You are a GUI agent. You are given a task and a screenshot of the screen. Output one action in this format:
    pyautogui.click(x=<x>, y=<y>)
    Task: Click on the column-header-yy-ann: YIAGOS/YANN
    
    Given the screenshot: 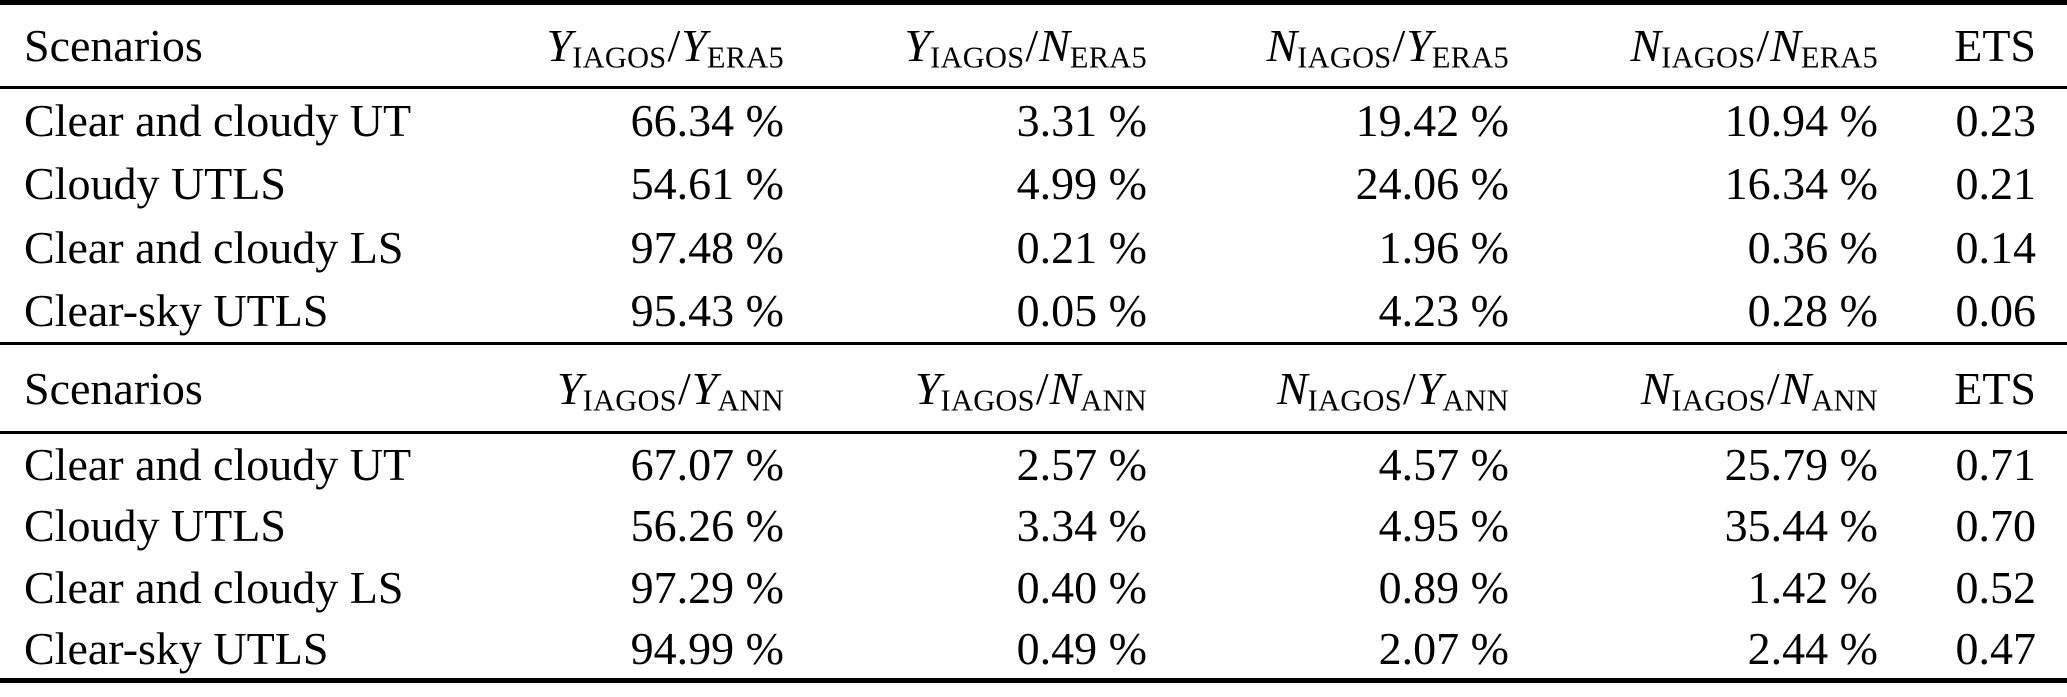 What is the action you would take?
    pyautogui.click(x=632, y=388)
    